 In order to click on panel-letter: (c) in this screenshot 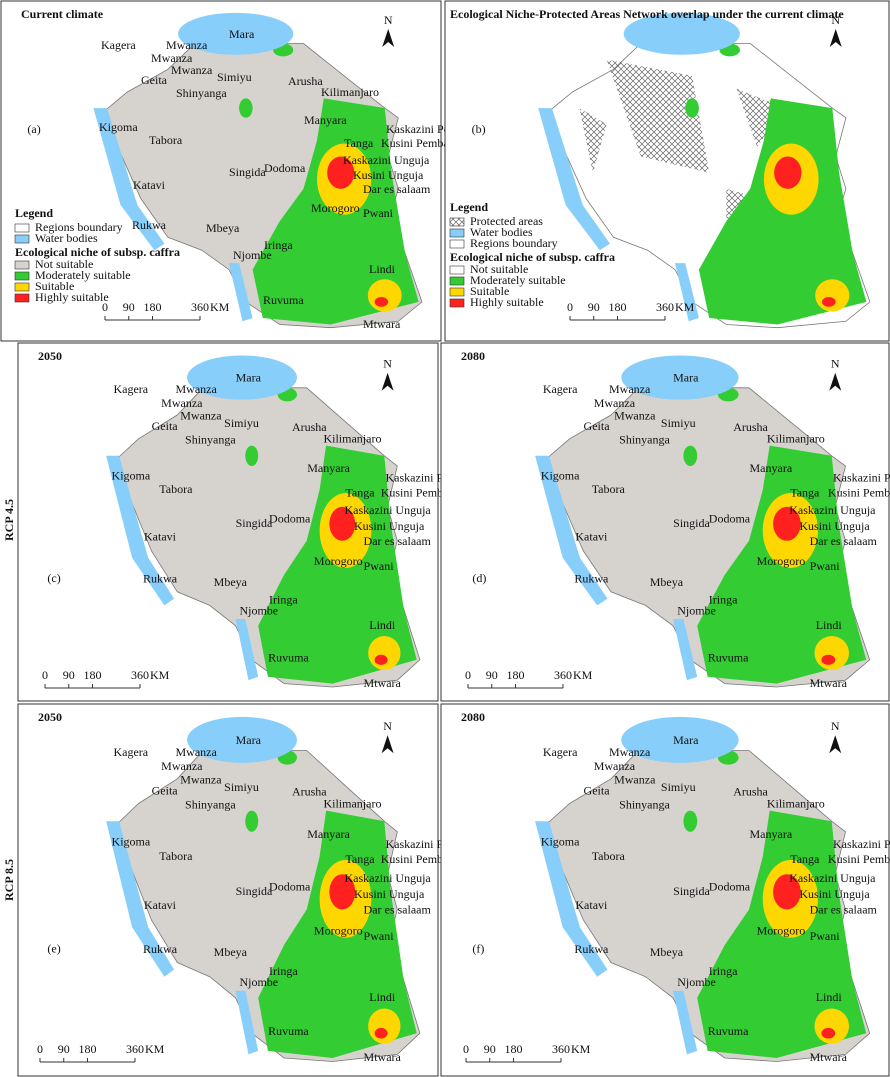, I will do `click(53, 578)`.